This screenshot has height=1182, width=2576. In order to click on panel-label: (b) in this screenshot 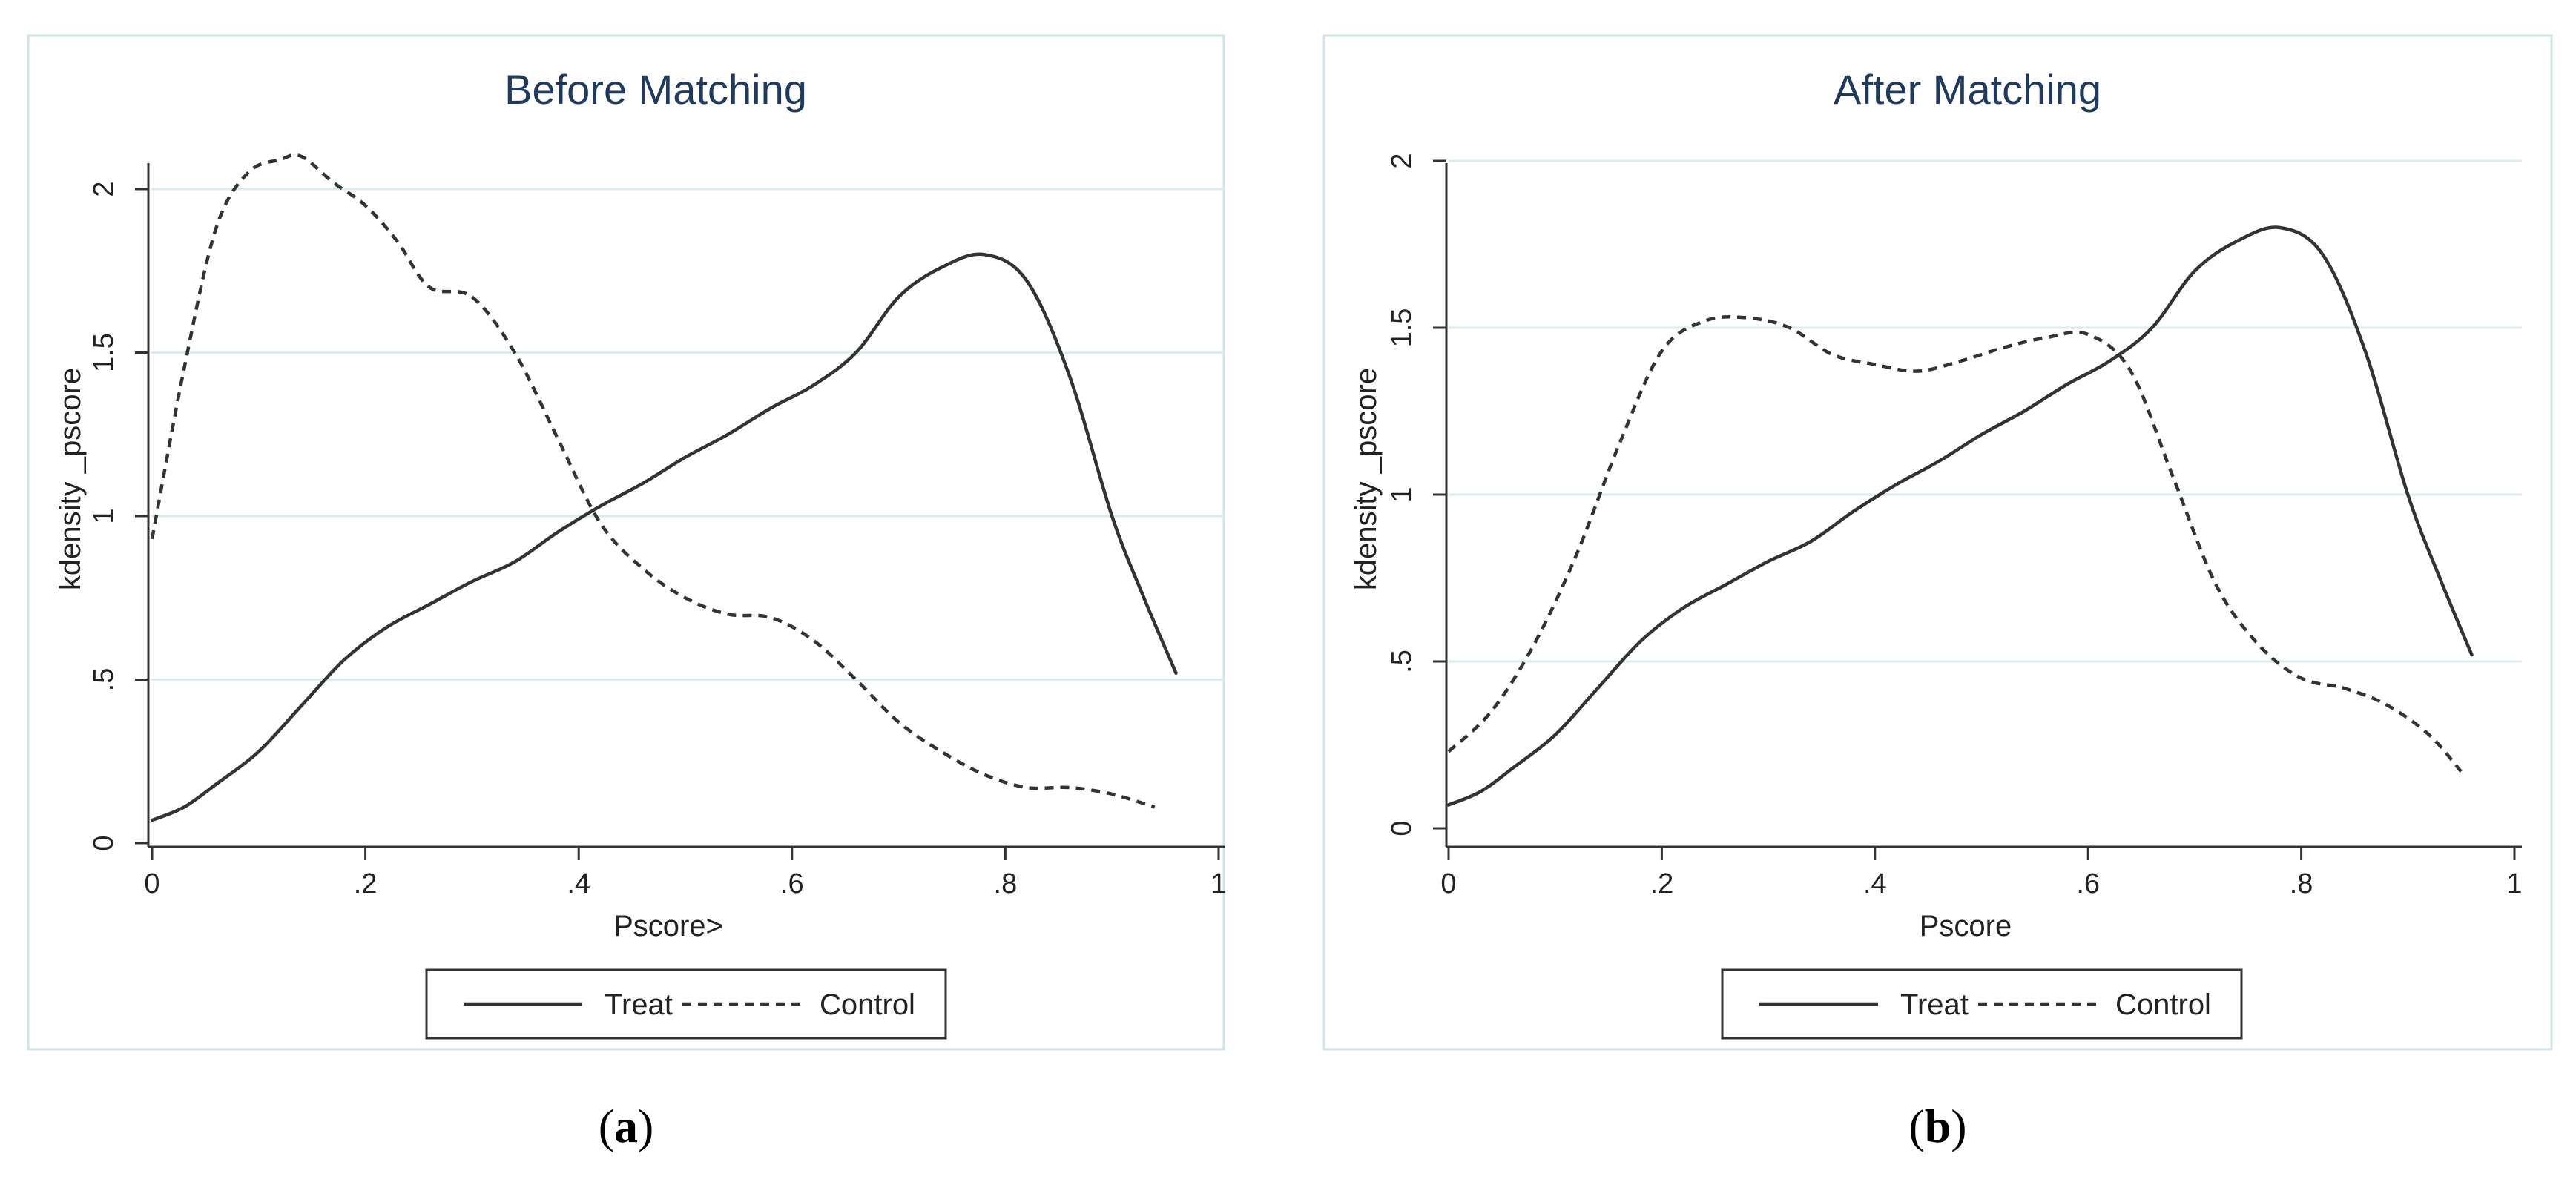, I will do `click(1937, 1126)`.